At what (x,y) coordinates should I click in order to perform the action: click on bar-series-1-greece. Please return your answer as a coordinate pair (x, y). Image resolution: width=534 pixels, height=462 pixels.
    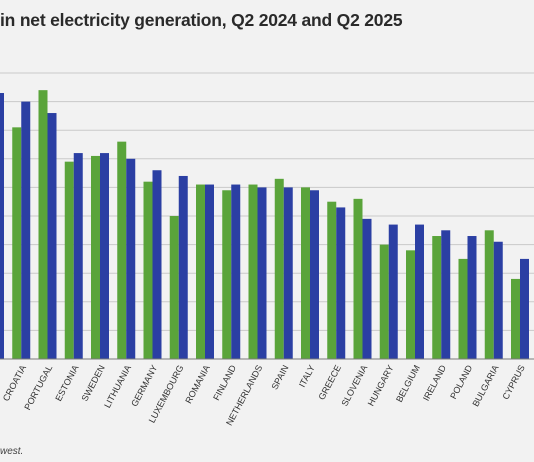
    Looking at the image, I should click on (332, 280).